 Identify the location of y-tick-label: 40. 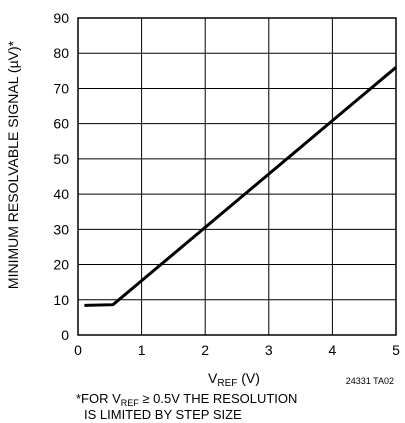
(61, 194).